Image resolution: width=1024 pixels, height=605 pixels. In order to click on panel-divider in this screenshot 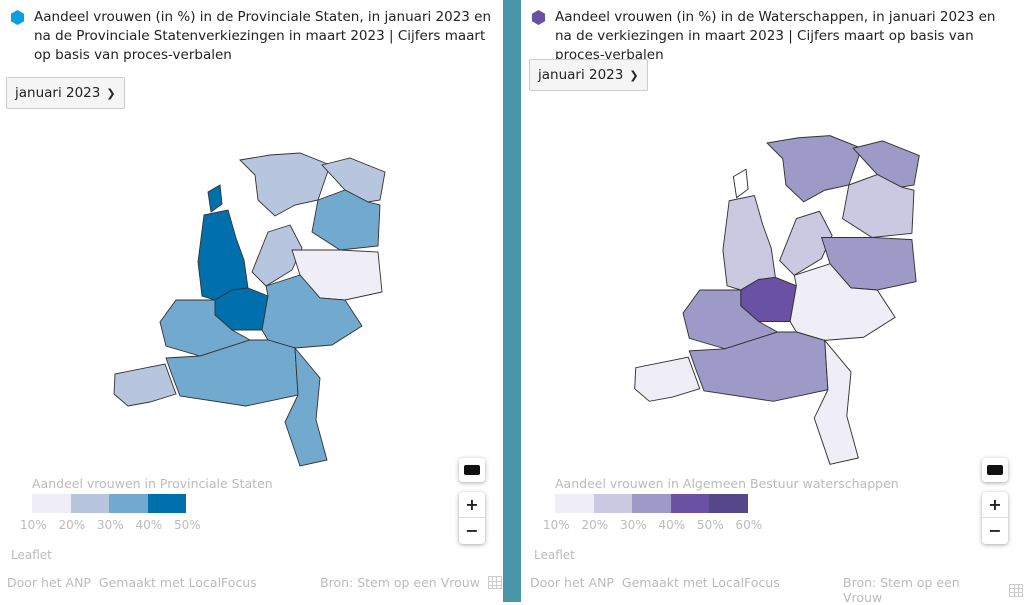, I will do `click(512, 301)`.